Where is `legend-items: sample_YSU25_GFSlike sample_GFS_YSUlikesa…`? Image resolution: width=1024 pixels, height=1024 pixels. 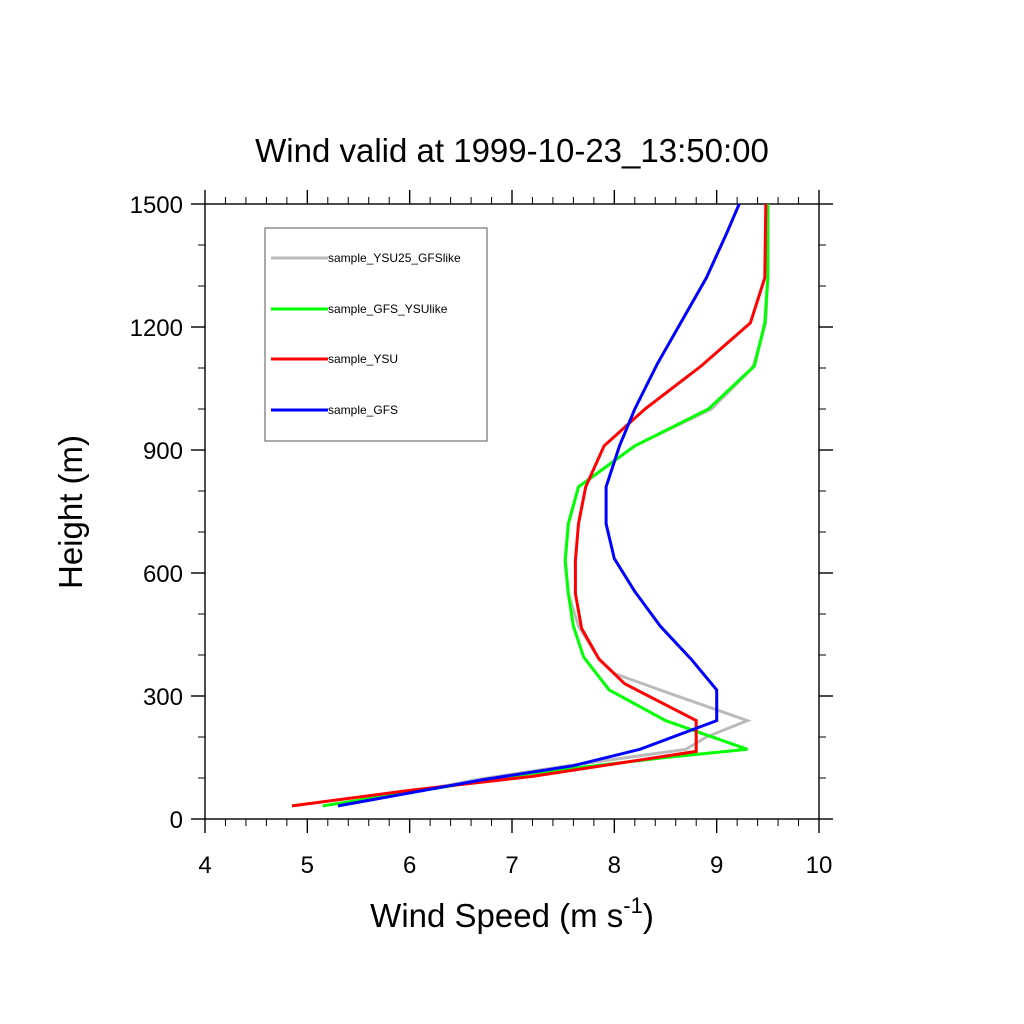
legend-items: sample_YSU25_GFSlike sample_GFS_YSUlikesa… is located at coordinates (366, 334).